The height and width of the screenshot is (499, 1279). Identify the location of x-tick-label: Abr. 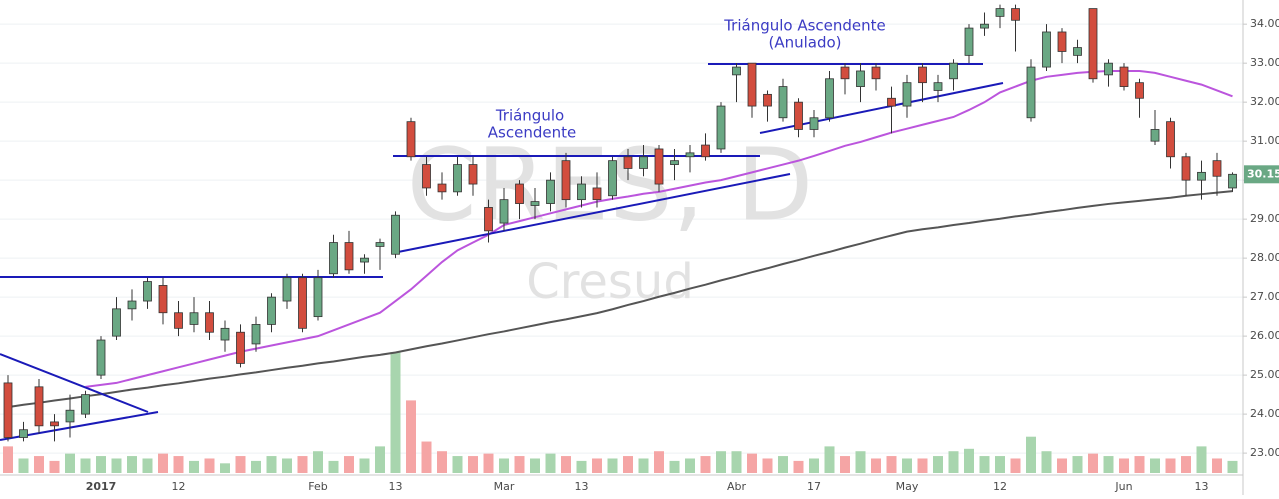
(737, 486).